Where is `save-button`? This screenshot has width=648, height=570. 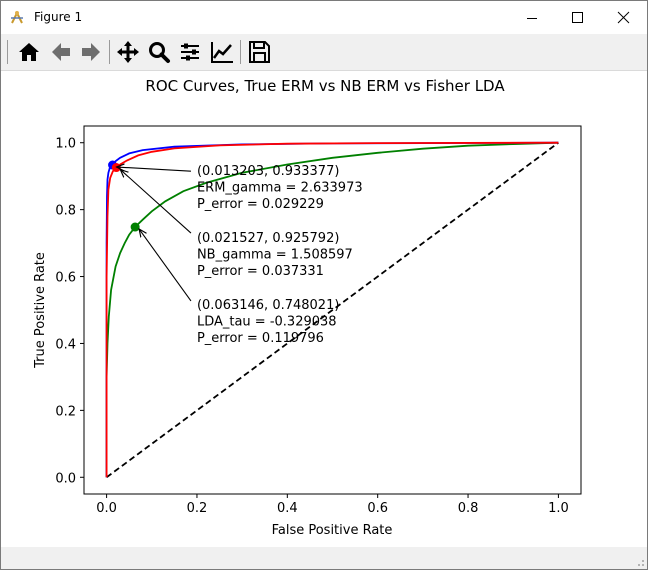 save-button is located at coordinates (259, 52).